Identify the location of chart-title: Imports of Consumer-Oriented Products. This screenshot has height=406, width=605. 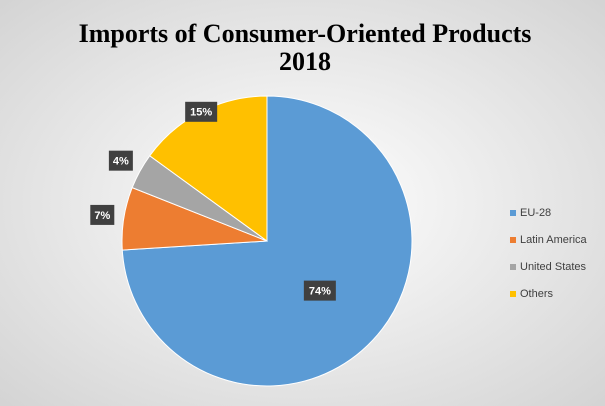
(305, 33).